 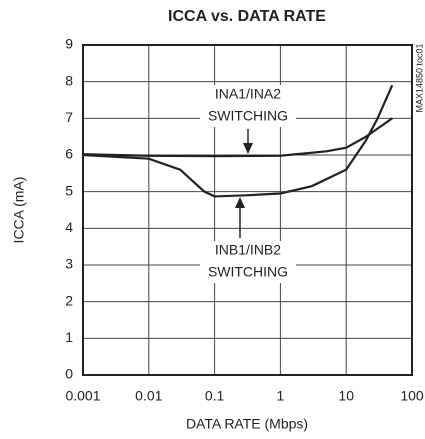 I want to click on x-tick-label: 0.01, so click(x=148, y=396).